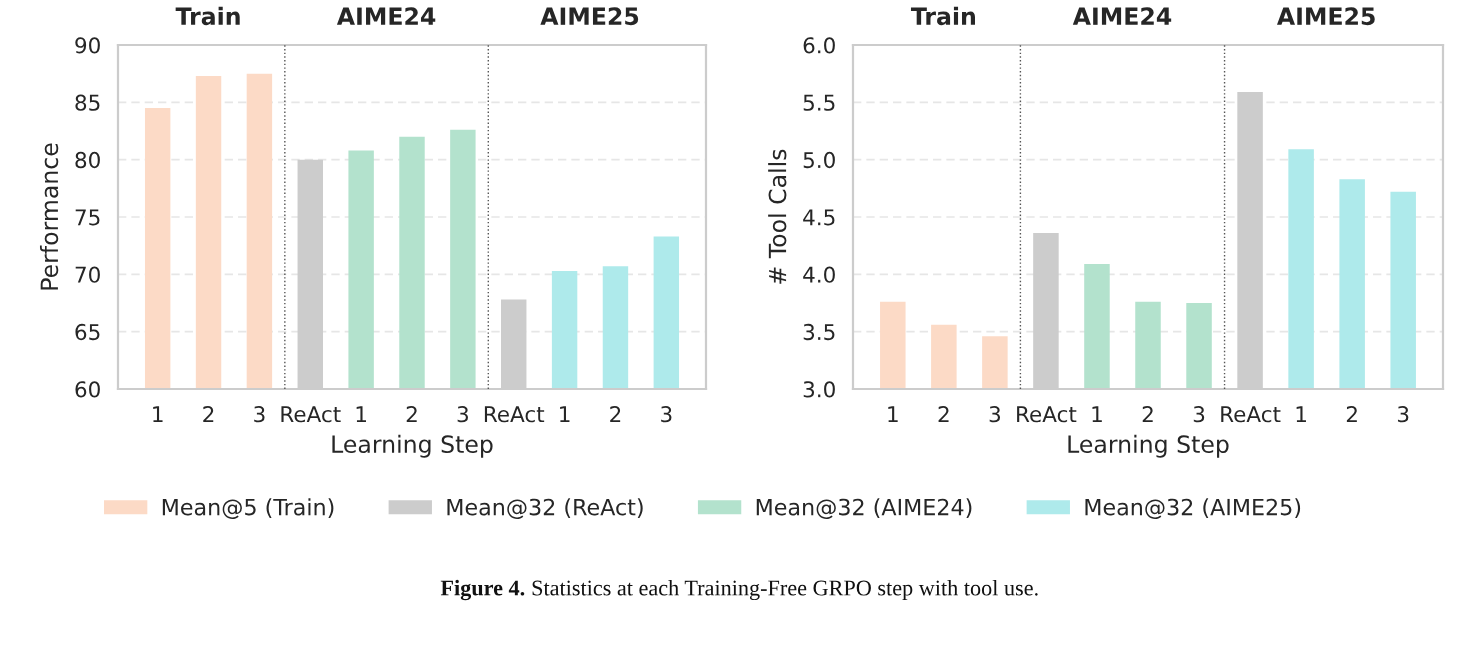 The height and width of the screenshot is (650, 1480). What do you see at coordinates (819, 332) in the screenshot?
I see `y-tick-label: 3.5` at bounding box center [819, 332].